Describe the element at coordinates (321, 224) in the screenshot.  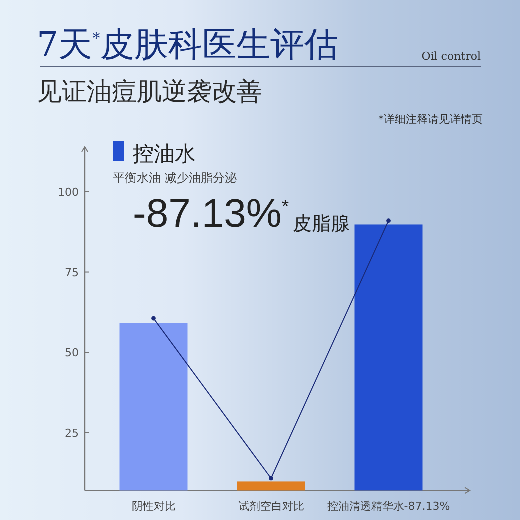
I see `annotation: 皮脂腺` at that location.